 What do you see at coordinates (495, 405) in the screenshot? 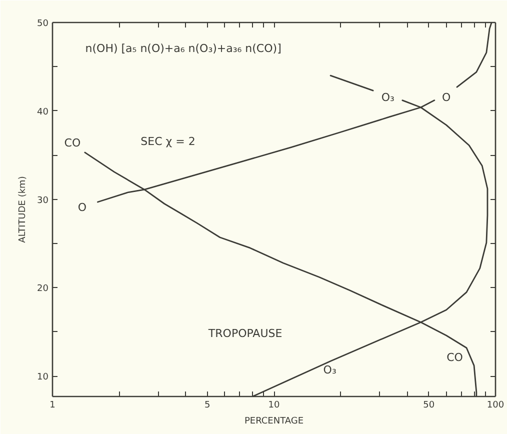
I see `x-tick-label: 100` at bounding box center [495, 405].